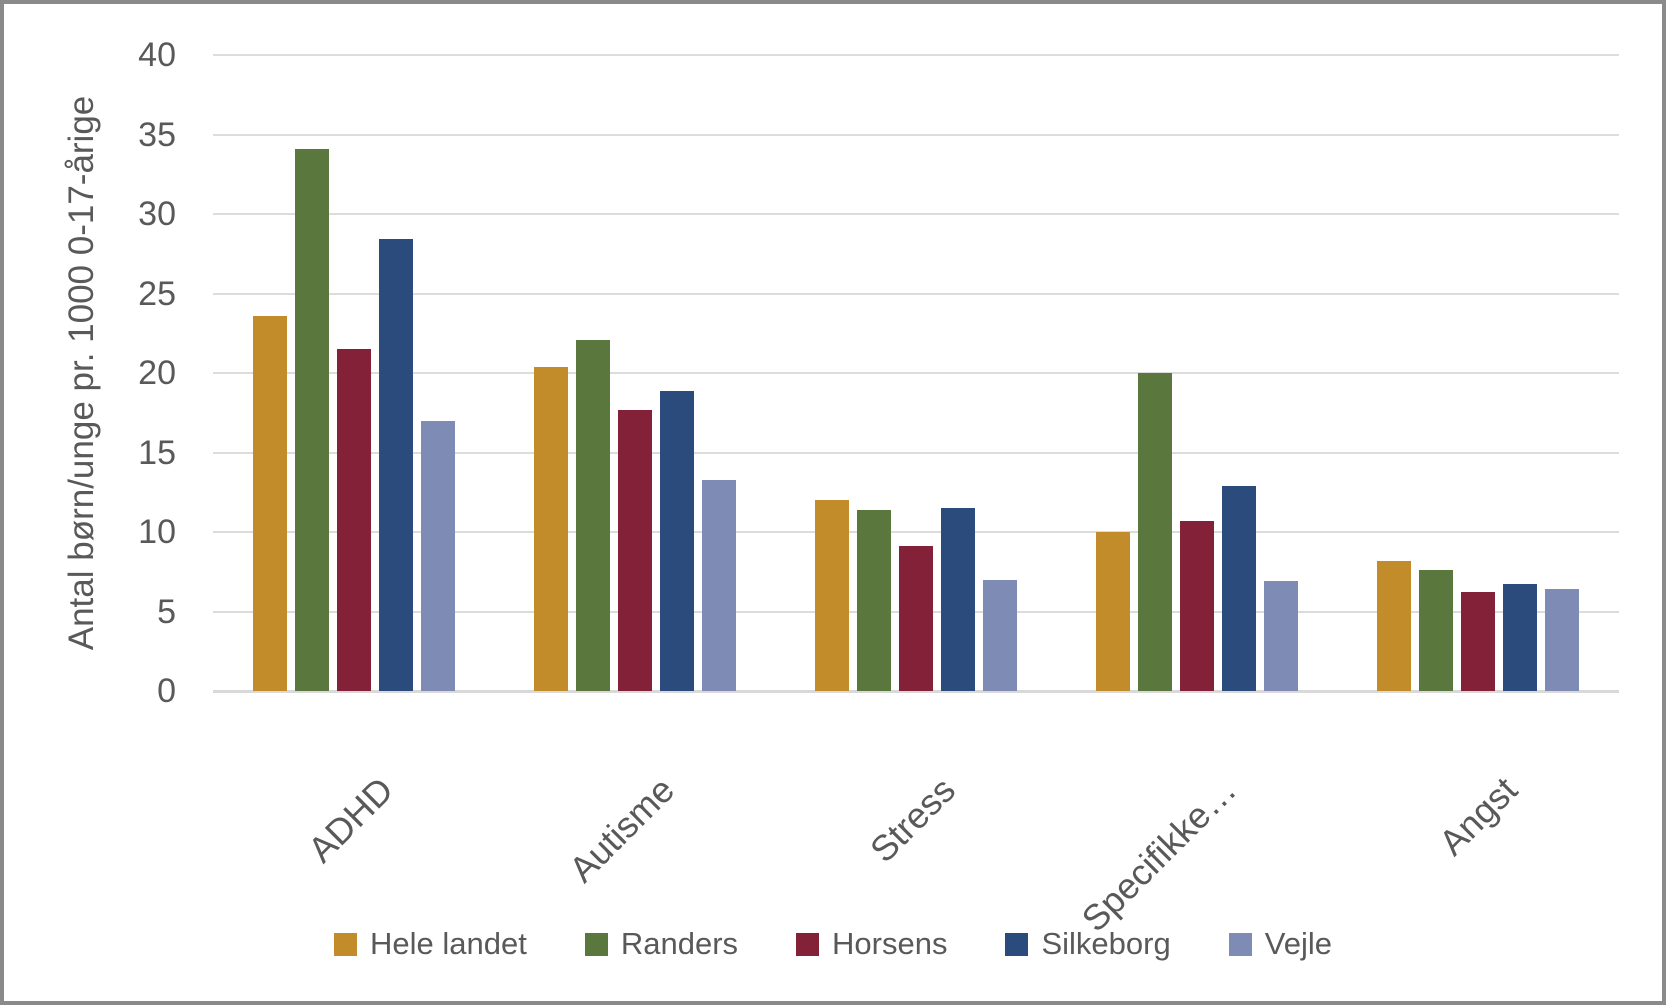 The width and height of the screenshot is (1666, 1005). I want to click on y-axis-tick-labels: 0 5 10 15 20 25 30 35 40, so click(90, 373).